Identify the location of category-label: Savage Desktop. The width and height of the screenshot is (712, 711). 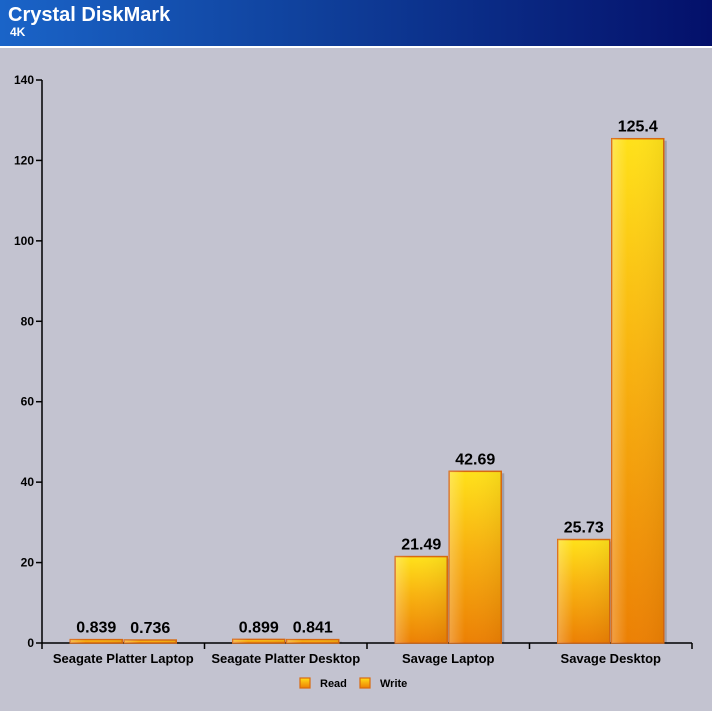
(611, 658).